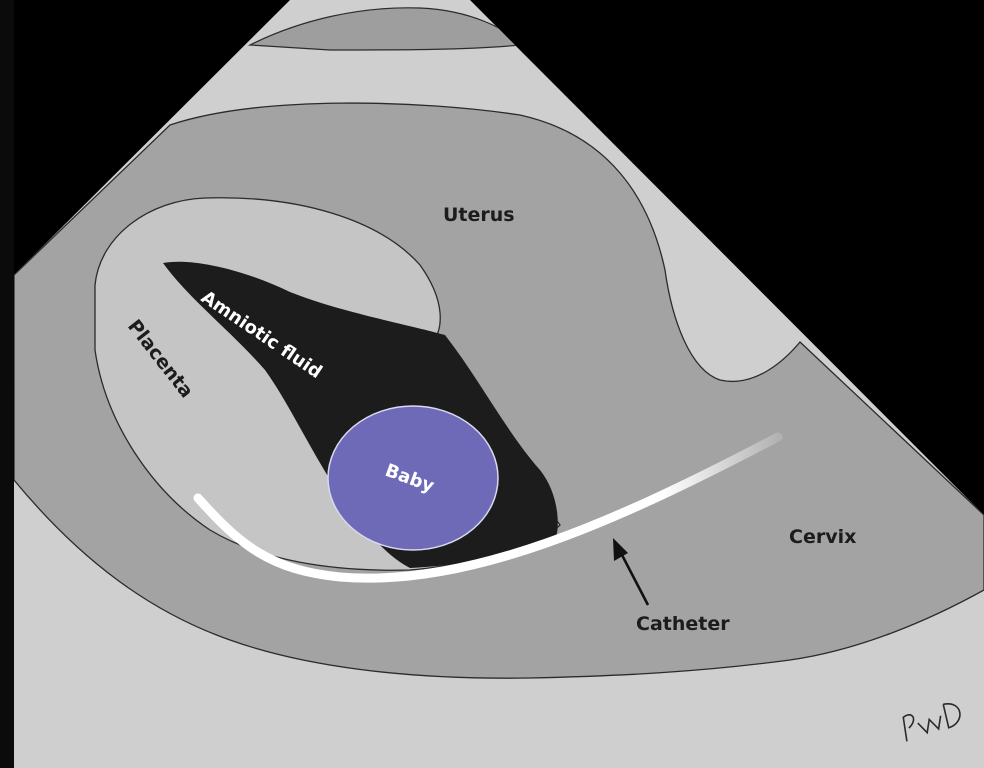 The height and width of the screenshot is (768, 984). Describe the element at coordinates (635, 580) in the screenshot. I see `catheter-arrow-line` at that location.